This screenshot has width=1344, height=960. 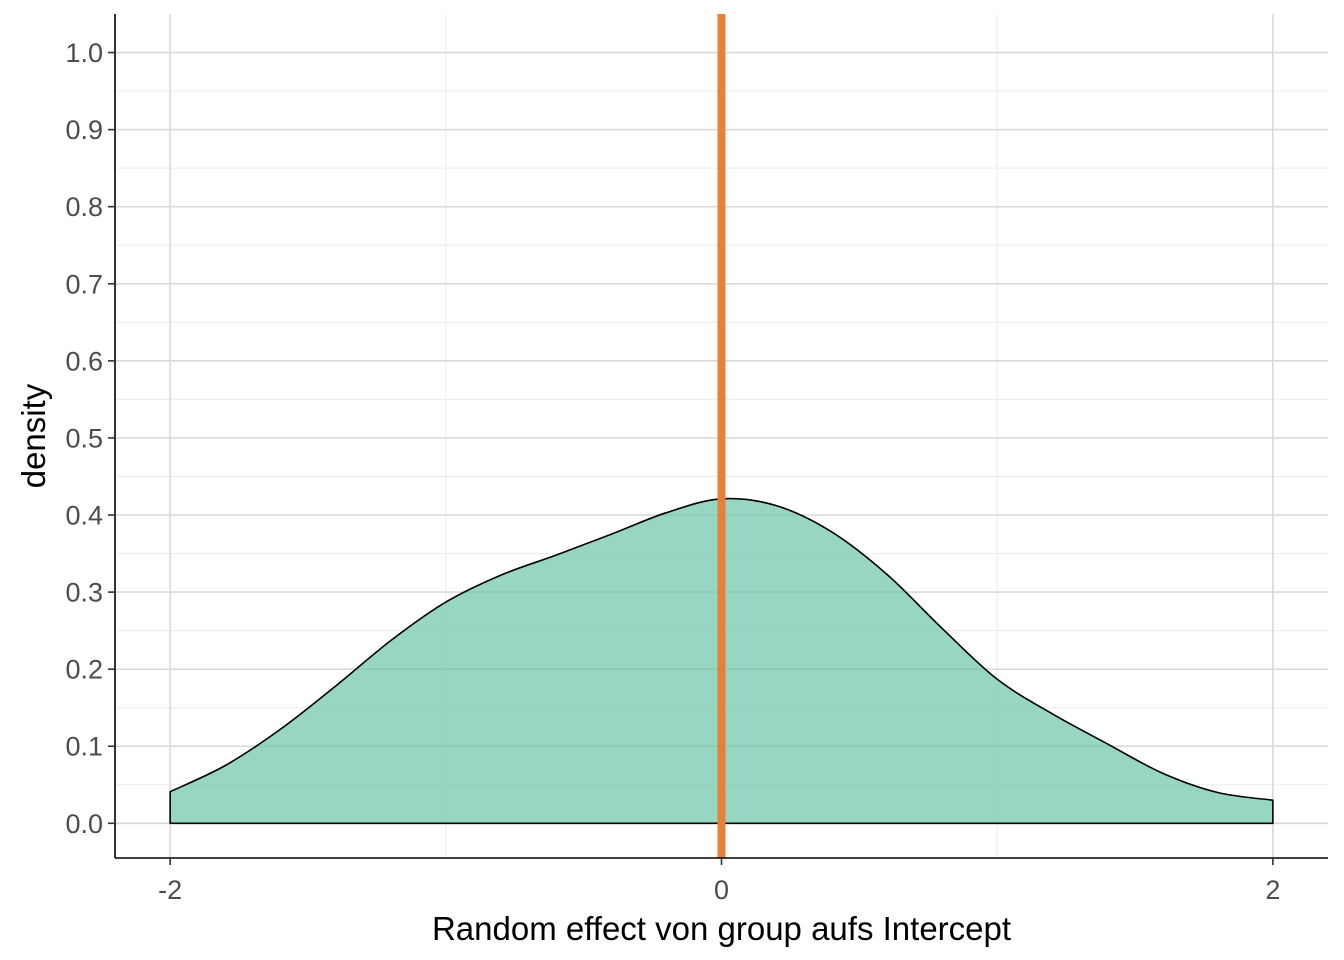 What do you see at coordinates (84, 284) in the screenshot?
I see `y-tick-label: 0.7` at bounding box center [84, 284].